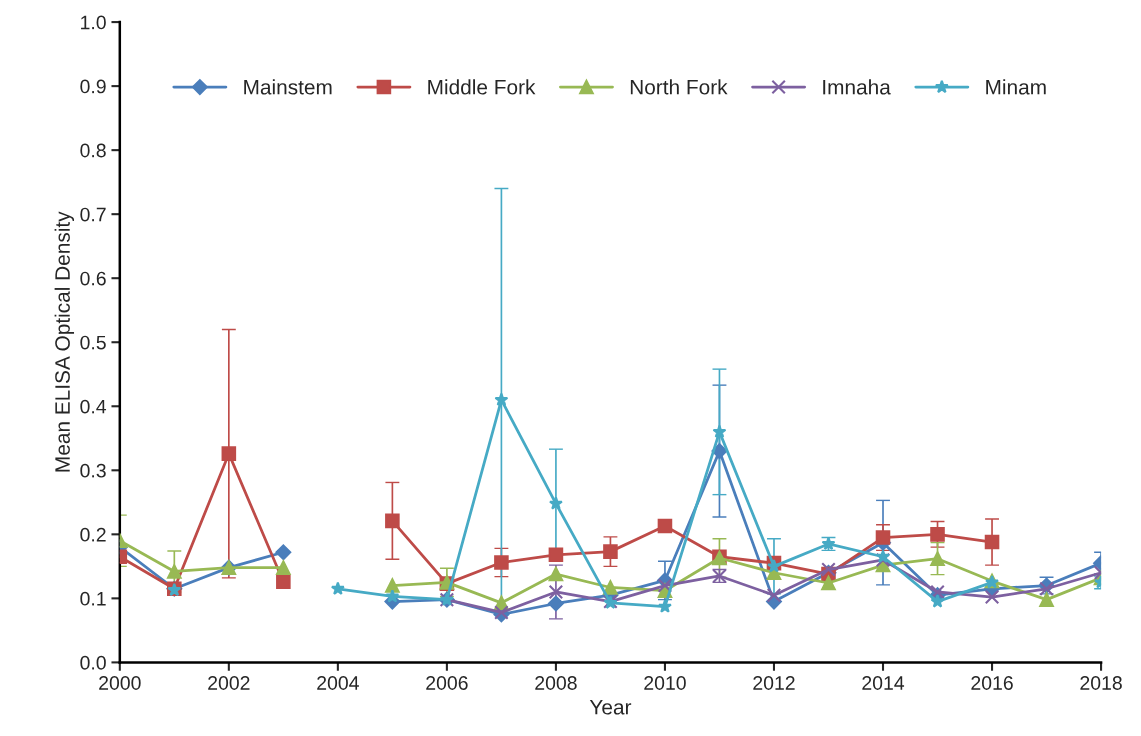 The height and width of the screenshot is (736, 1141). What do you see at coordinates (338, 683) in the screenshot?
I see `x-tick-label: 2004` at bounding box center [338, 683].